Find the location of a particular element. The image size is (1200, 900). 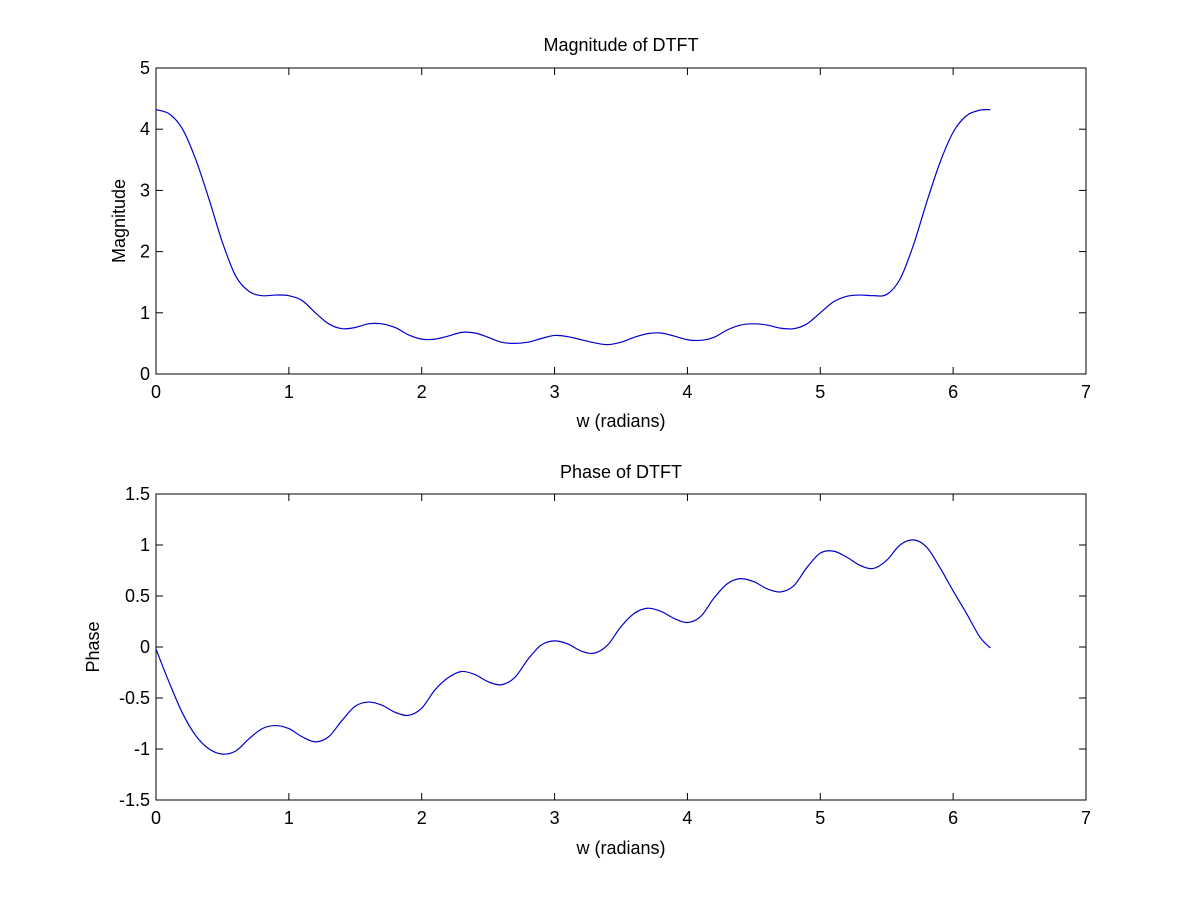

phase-xlabel: w (radians) is located at coordinates (620, 848).